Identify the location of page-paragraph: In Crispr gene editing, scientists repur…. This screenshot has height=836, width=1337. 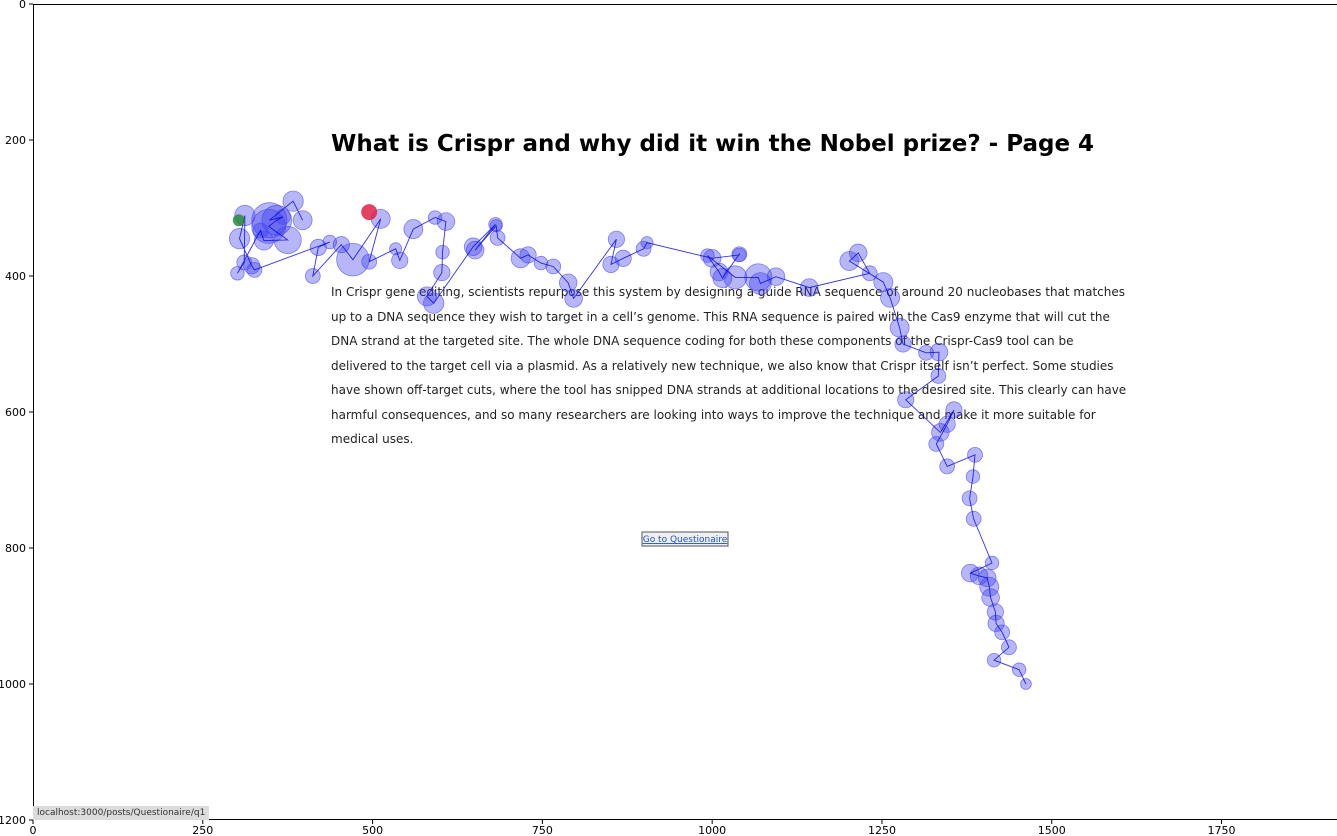
(728, 365).